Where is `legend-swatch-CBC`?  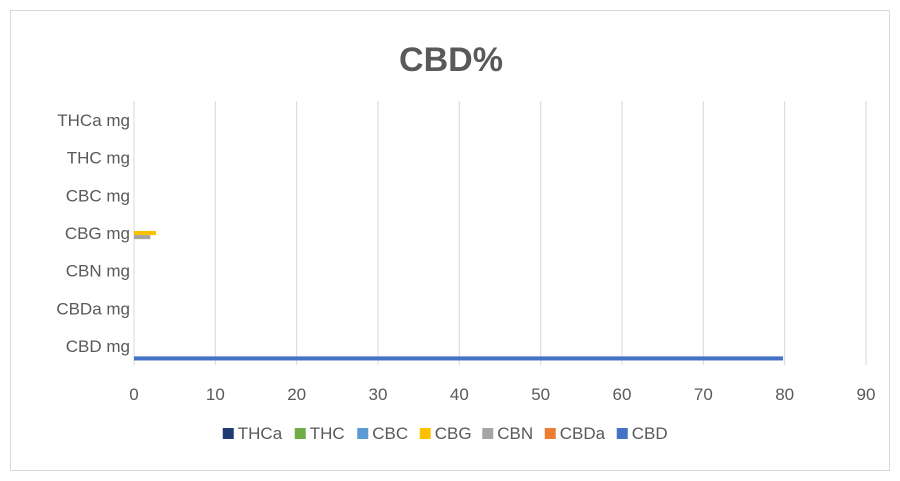 legend-swatch-CBC is located at coordinates (363, 433).